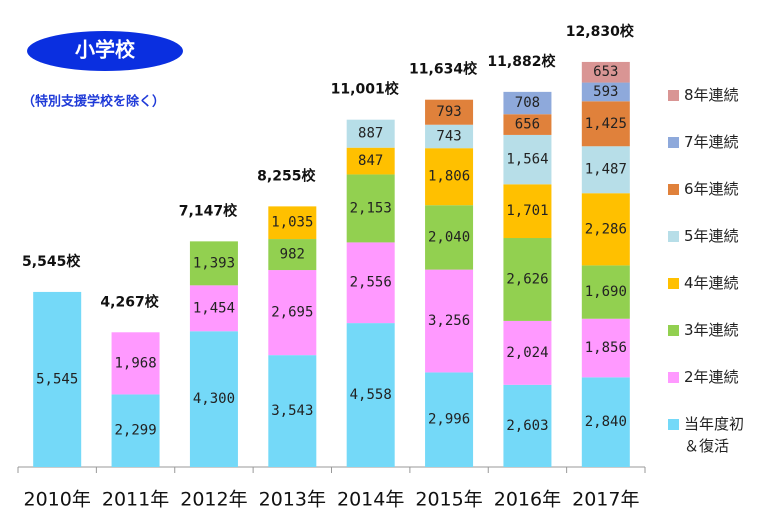 The height and width of the screenshot is (520, 781). I want to click on value-label: 4,558, so click(371, 395).